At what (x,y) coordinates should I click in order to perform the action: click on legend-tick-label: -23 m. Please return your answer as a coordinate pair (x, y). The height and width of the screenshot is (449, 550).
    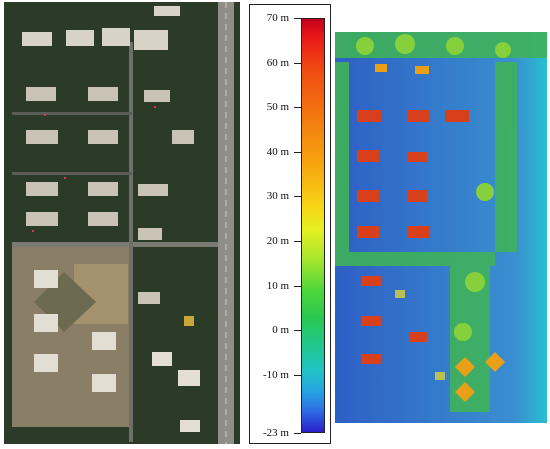
    Looking at the image, I should click on (276, 433).